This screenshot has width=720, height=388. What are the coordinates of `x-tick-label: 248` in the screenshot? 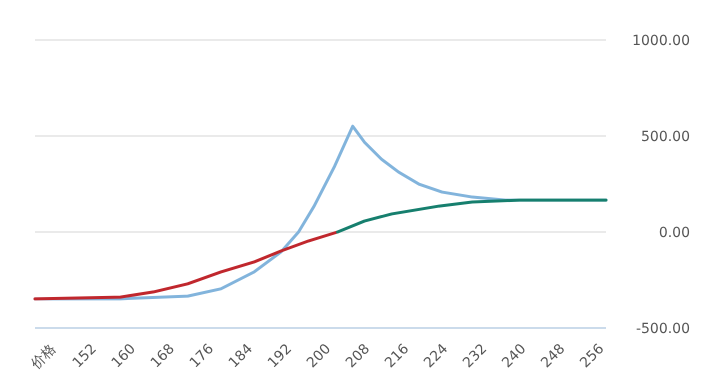 It's located at (553, 356).